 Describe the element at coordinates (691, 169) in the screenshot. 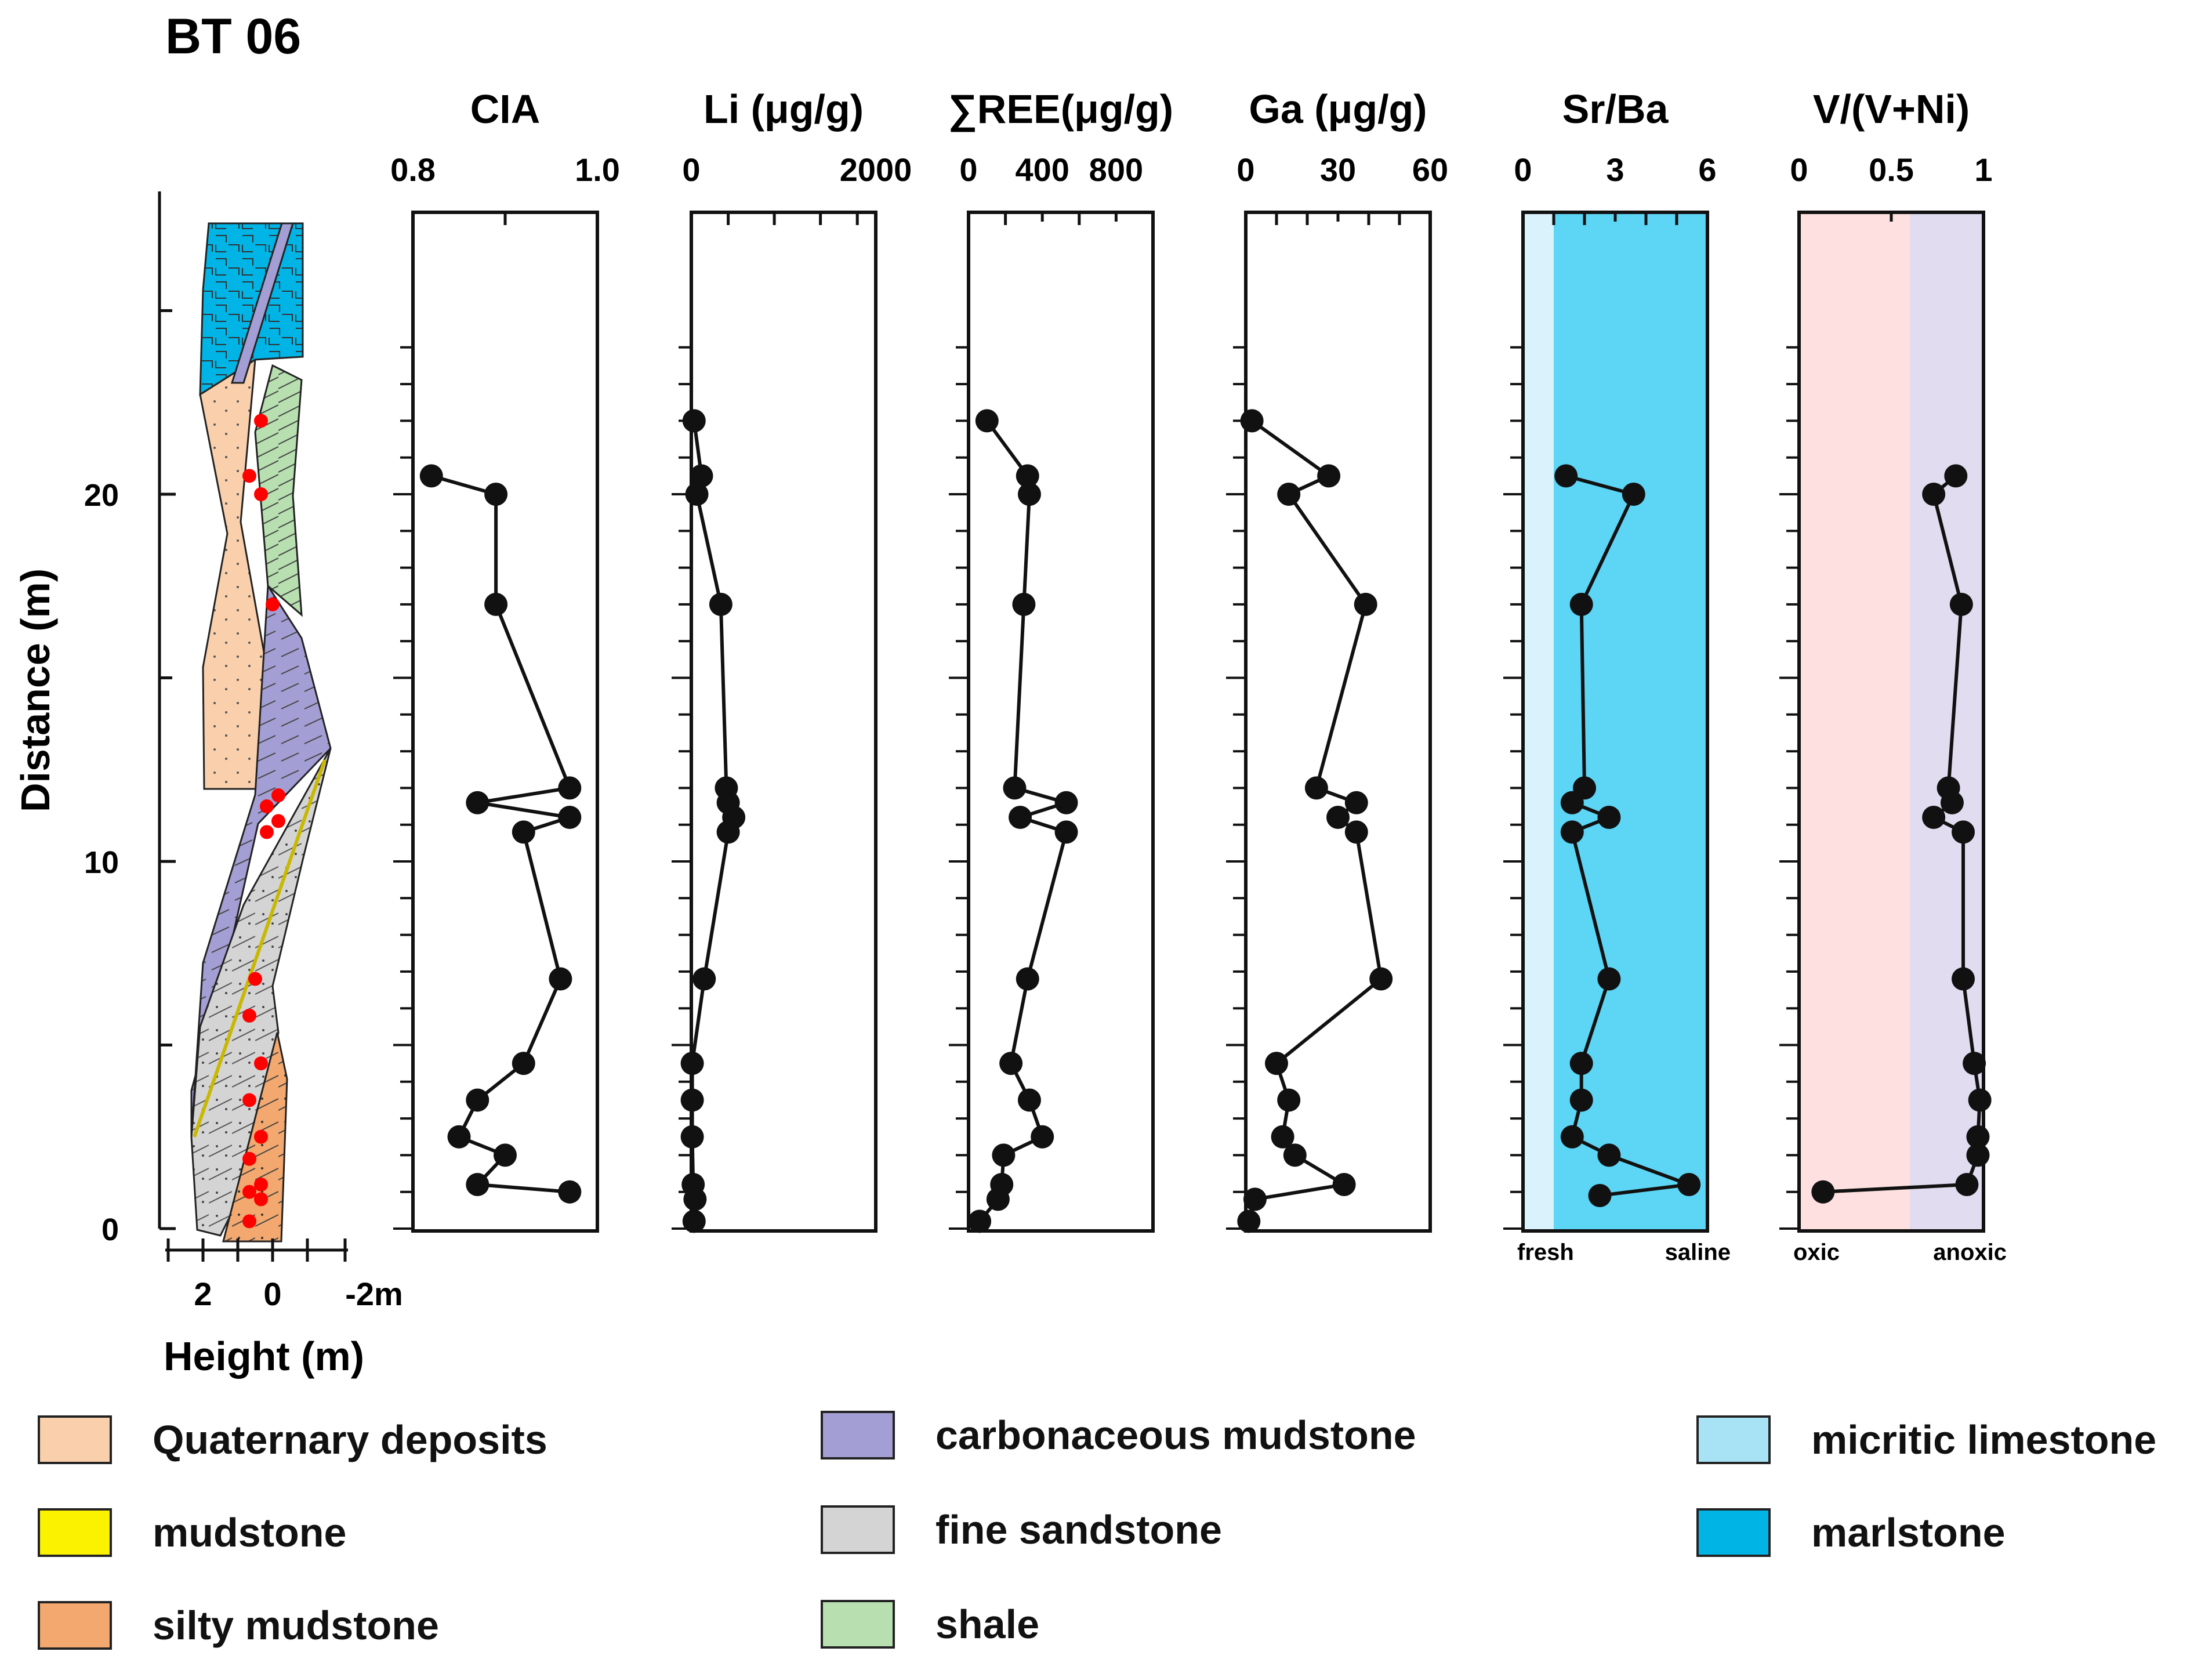

I see `x-tick-label: 0` at that location.